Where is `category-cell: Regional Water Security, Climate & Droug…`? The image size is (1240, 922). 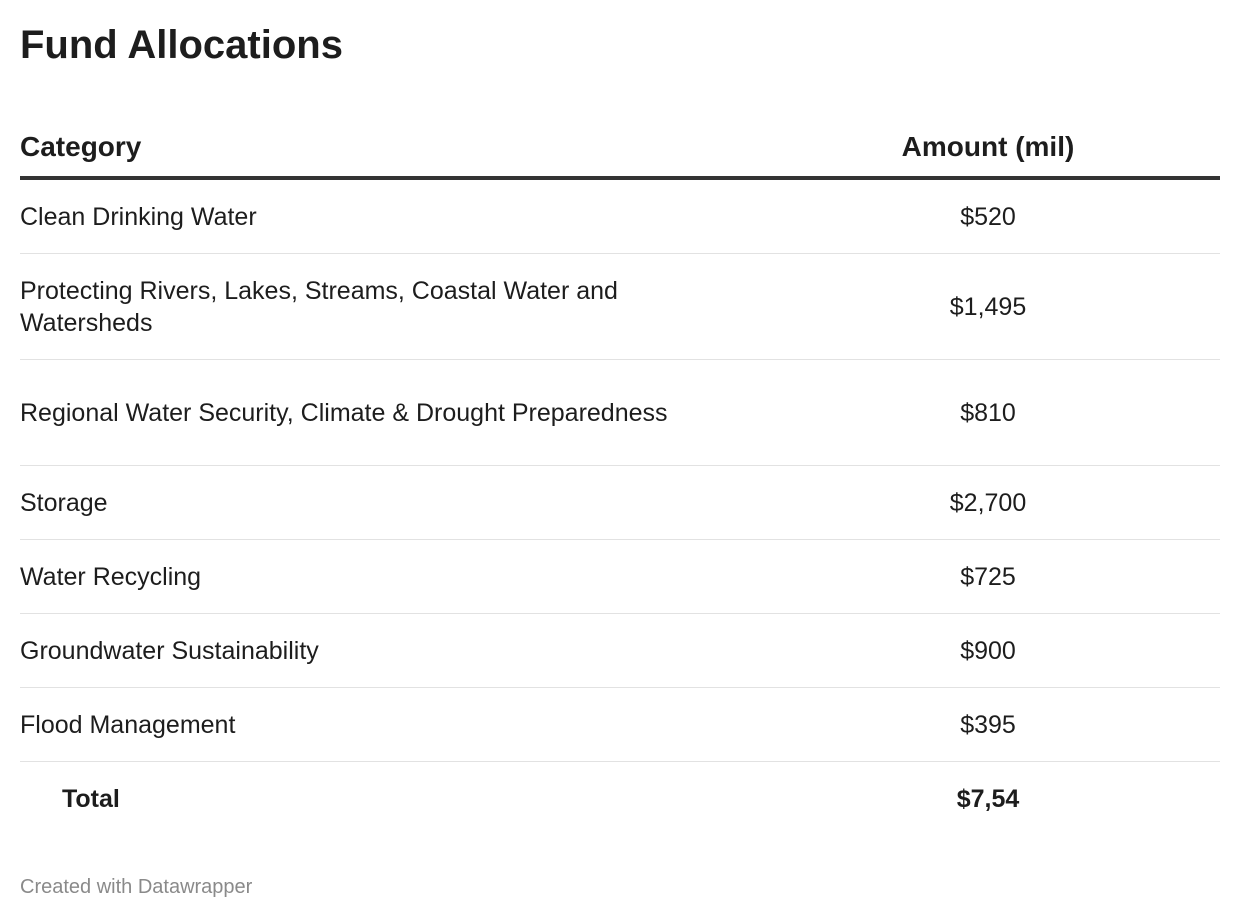 category-cell: Regional Water Security, Climate & Droug… is located at coordinates (388, 412).